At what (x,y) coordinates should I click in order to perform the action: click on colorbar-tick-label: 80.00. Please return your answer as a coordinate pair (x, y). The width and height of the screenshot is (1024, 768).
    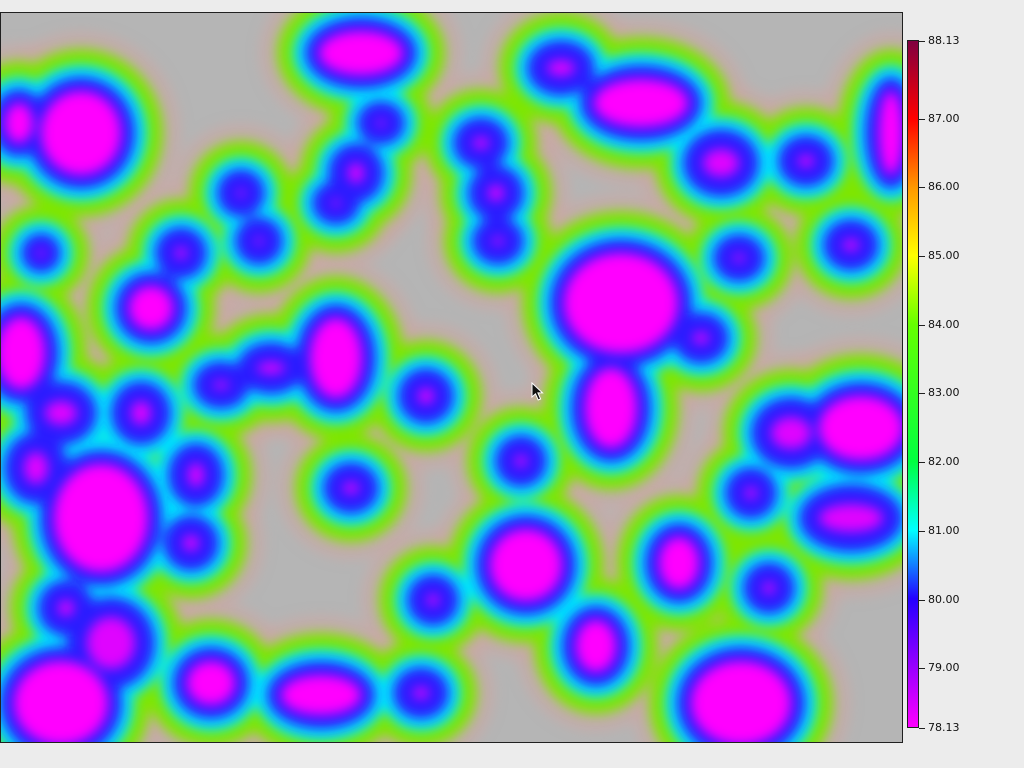
    Looking at the image, I should click on (944, 599).